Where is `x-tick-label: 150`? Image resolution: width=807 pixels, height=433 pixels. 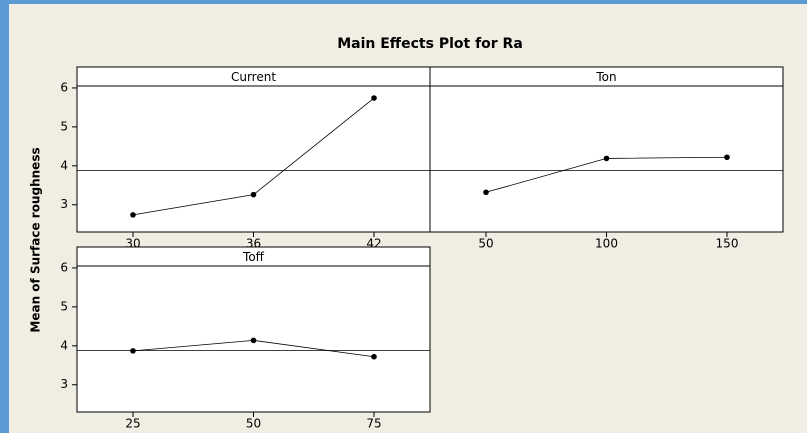 x-tick-label: 150 is located at coordinates (727, 244).